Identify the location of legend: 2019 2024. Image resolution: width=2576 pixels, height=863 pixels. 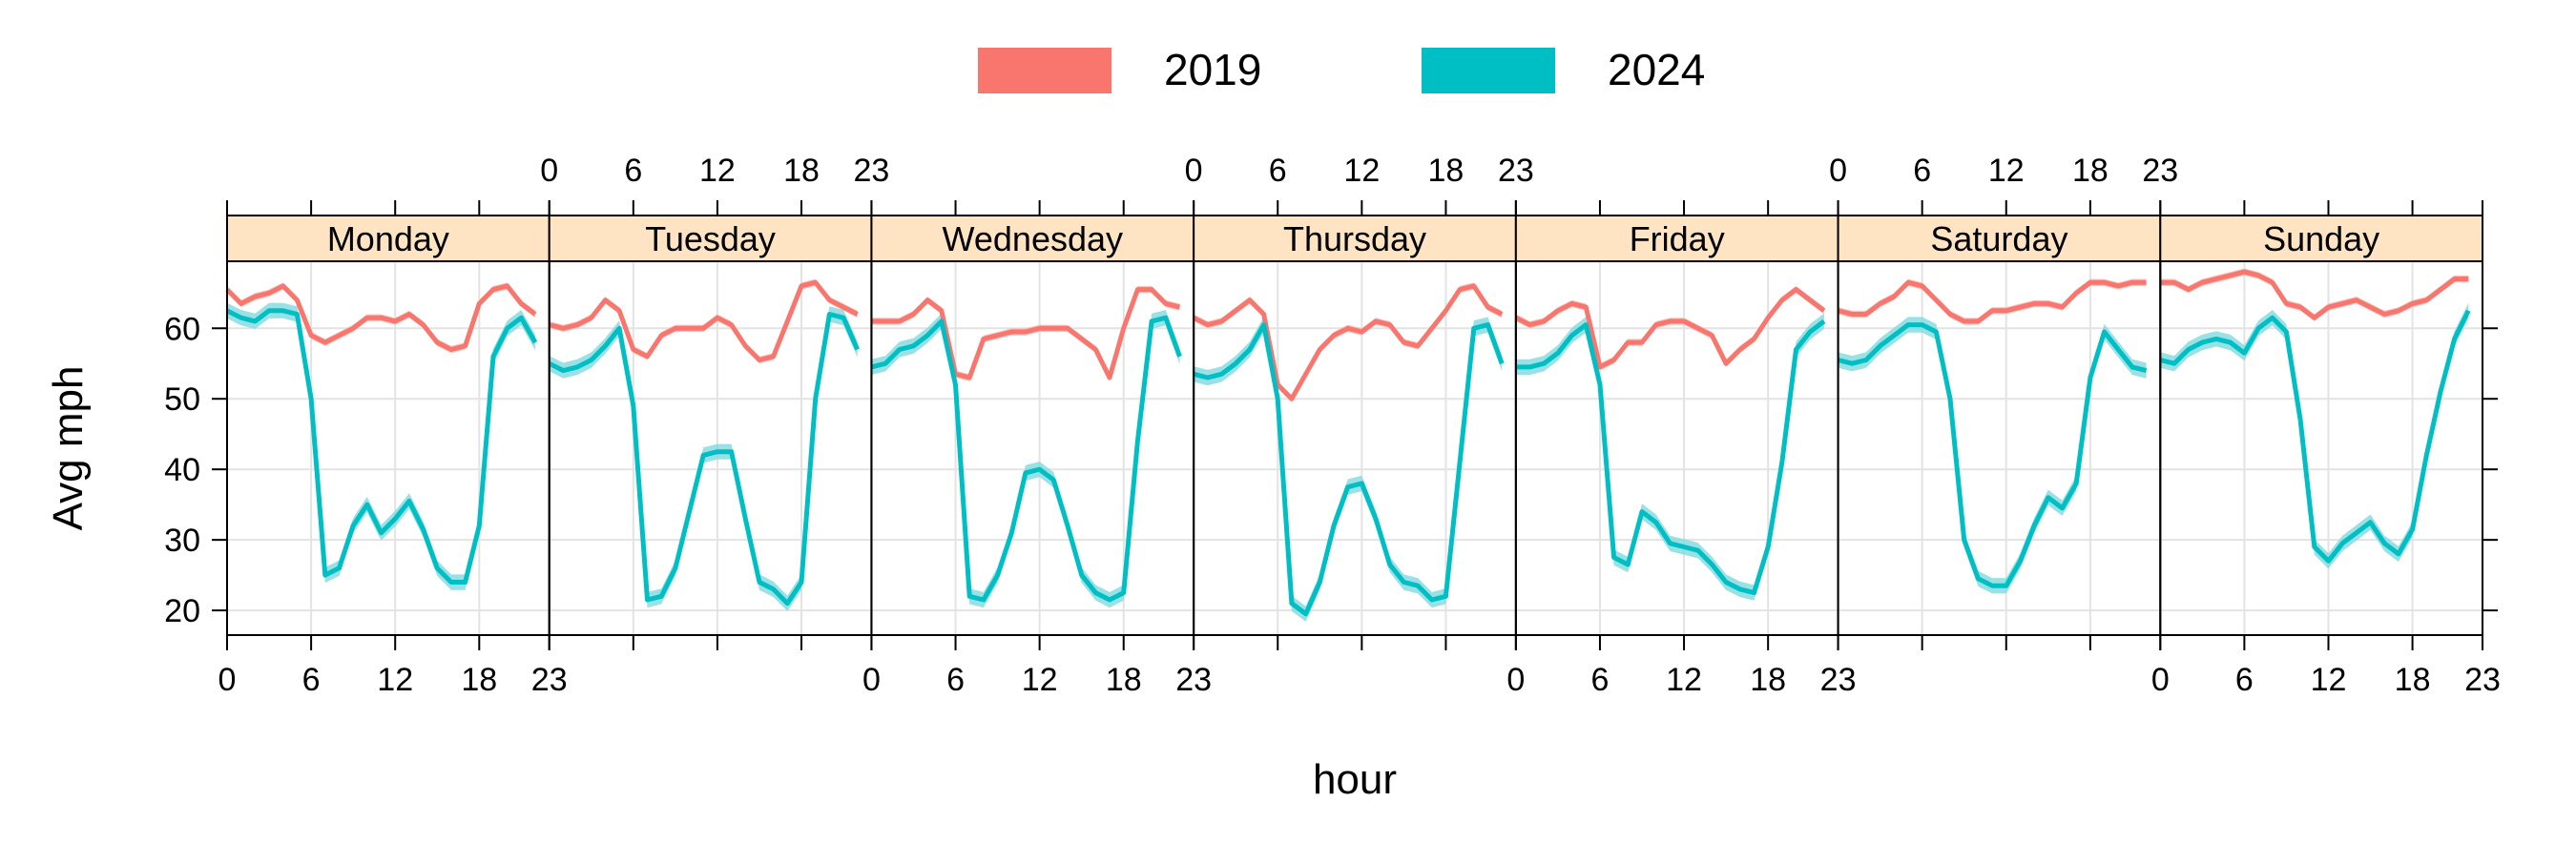
(1341, 69).